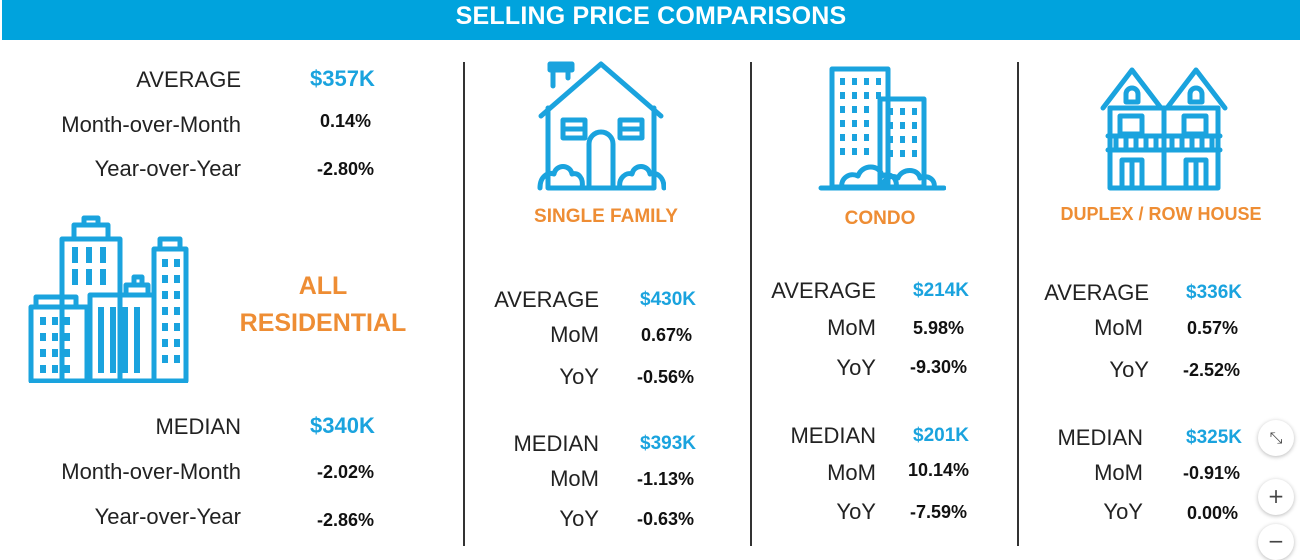 Image resolution: width=1303 pixels, height=560 pixels. Describe the element at coordinates (939, 328) in the screenshot. I see `mom-value: 5.98%` at that location.